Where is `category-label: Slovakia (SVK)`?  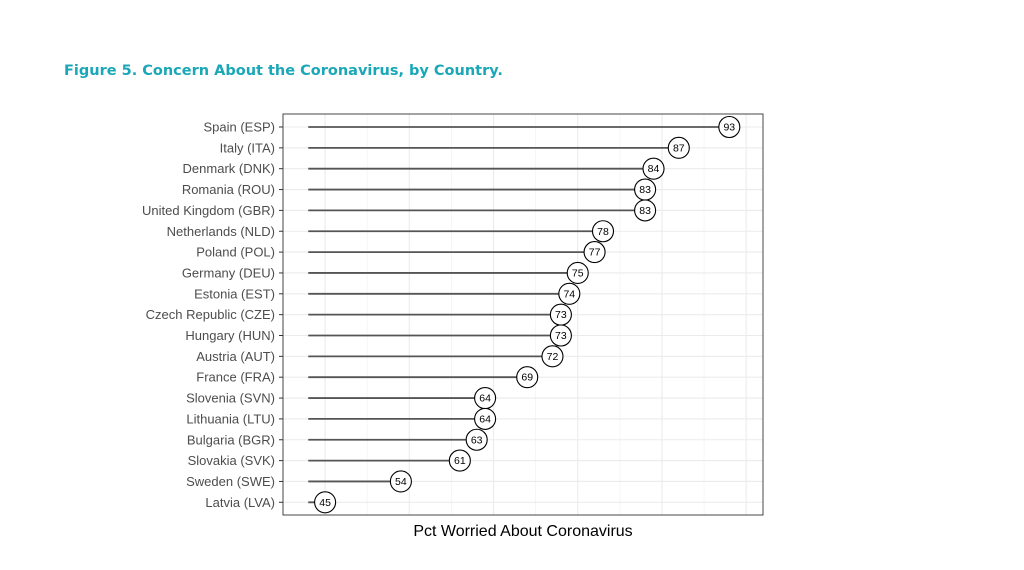 category-label: Slovakia (SVK) is located at coordinates (231, 460).